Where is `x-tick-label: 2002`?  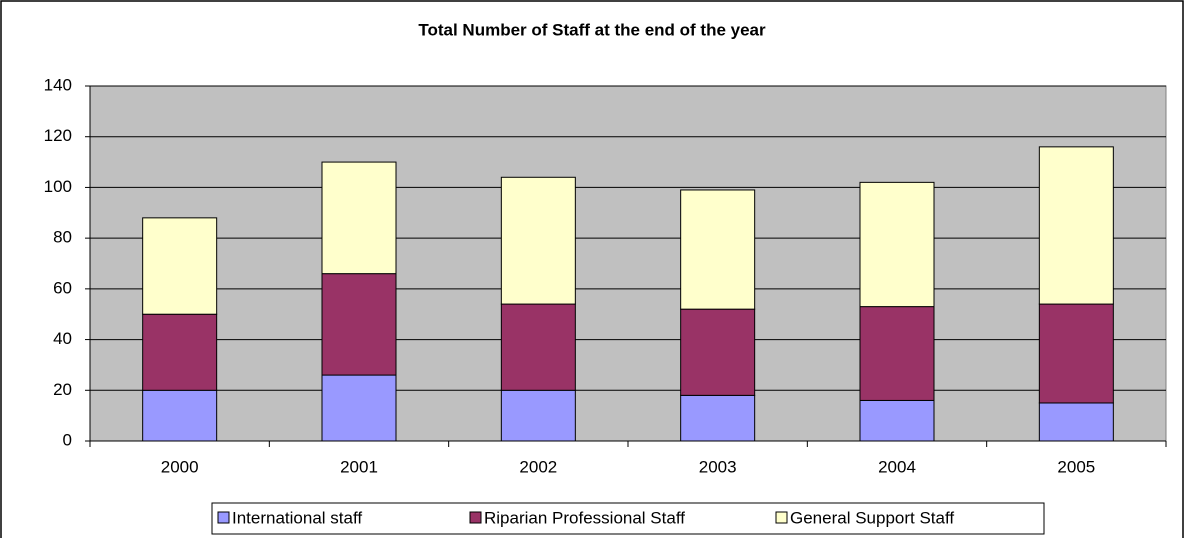
x-tick-label: 2002 is located at coordinates (538, 466).